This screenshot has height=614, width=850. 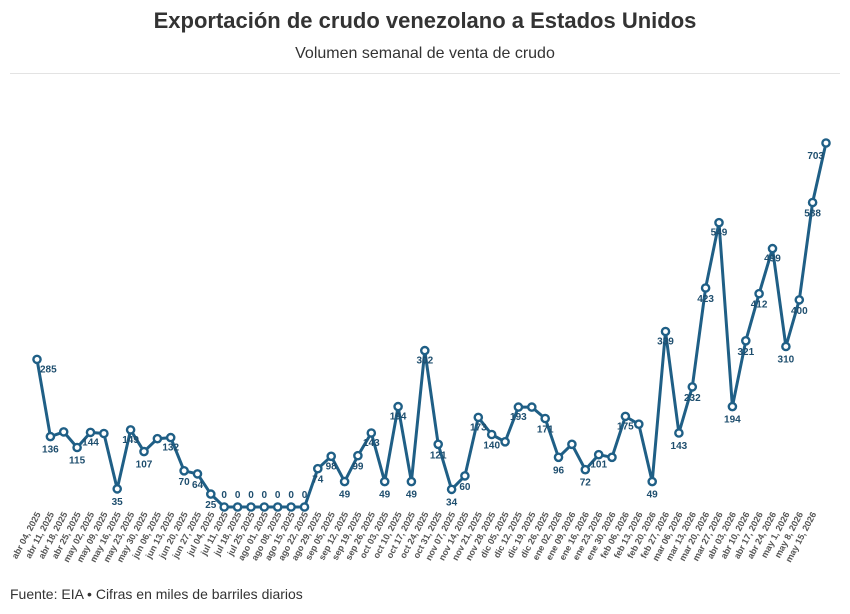 I want to click on data-label: 34, so click(x=452, y=502).